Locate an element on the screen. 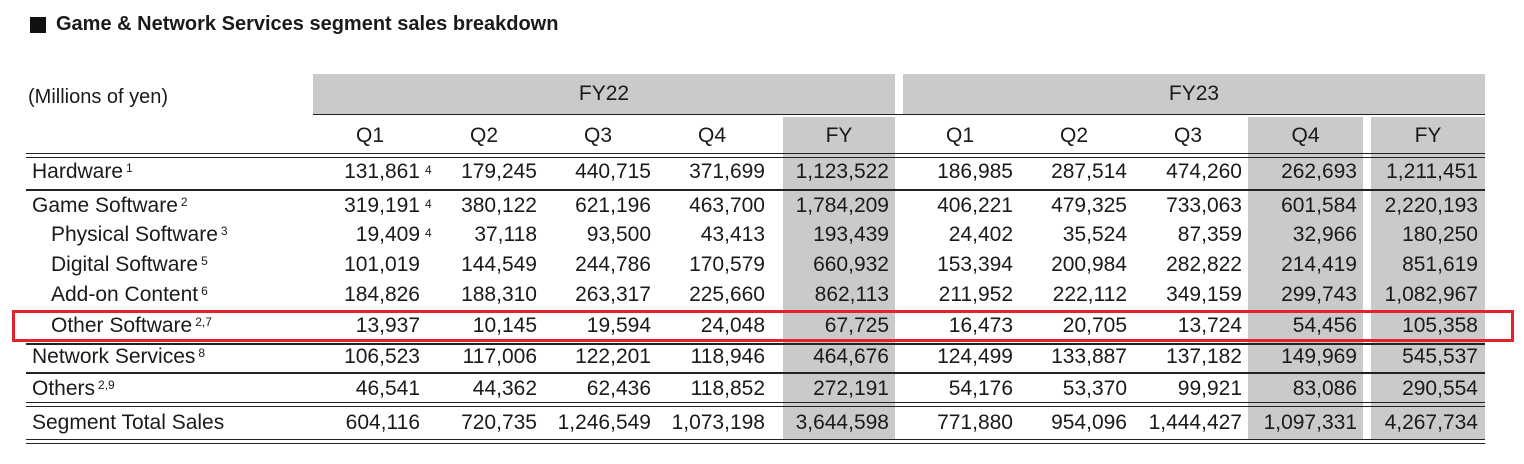 Image resolution: width=1524 pixels, height=464 pixels. table-cell: 137,182 is located at coordinates (1177, 357).